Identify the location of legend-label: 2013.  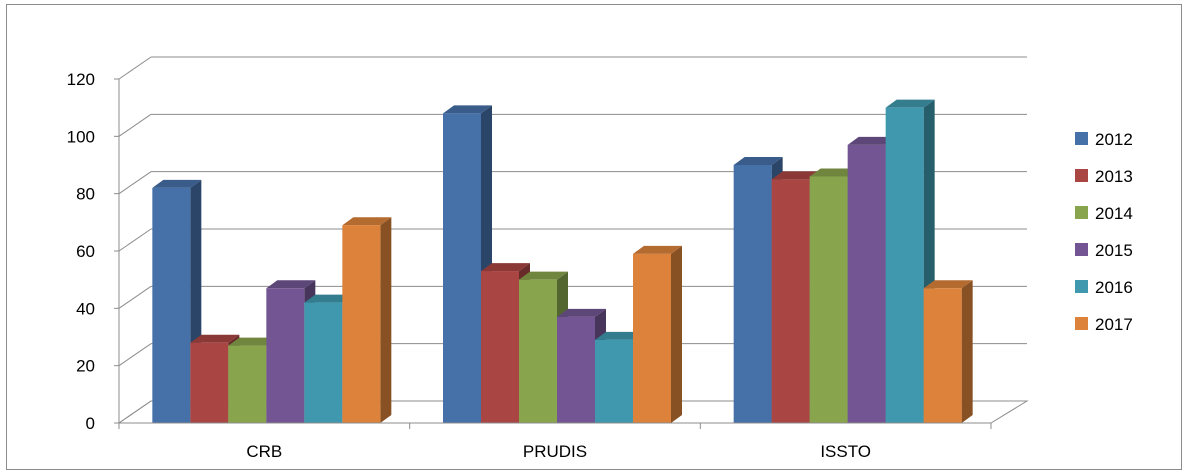
(1114, 176).